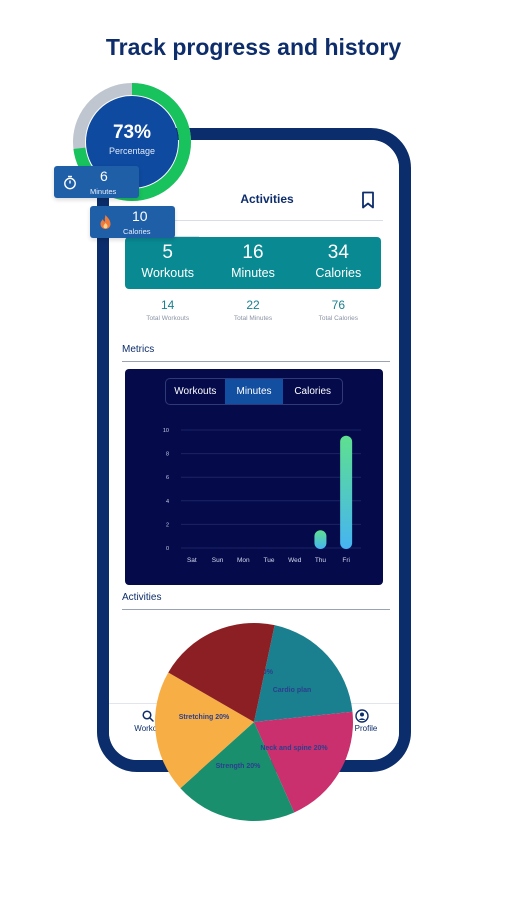  What do you see at coordinates (320, 539) in the screenshot?
I see `bar-thu` at bounding box center [320, 539].